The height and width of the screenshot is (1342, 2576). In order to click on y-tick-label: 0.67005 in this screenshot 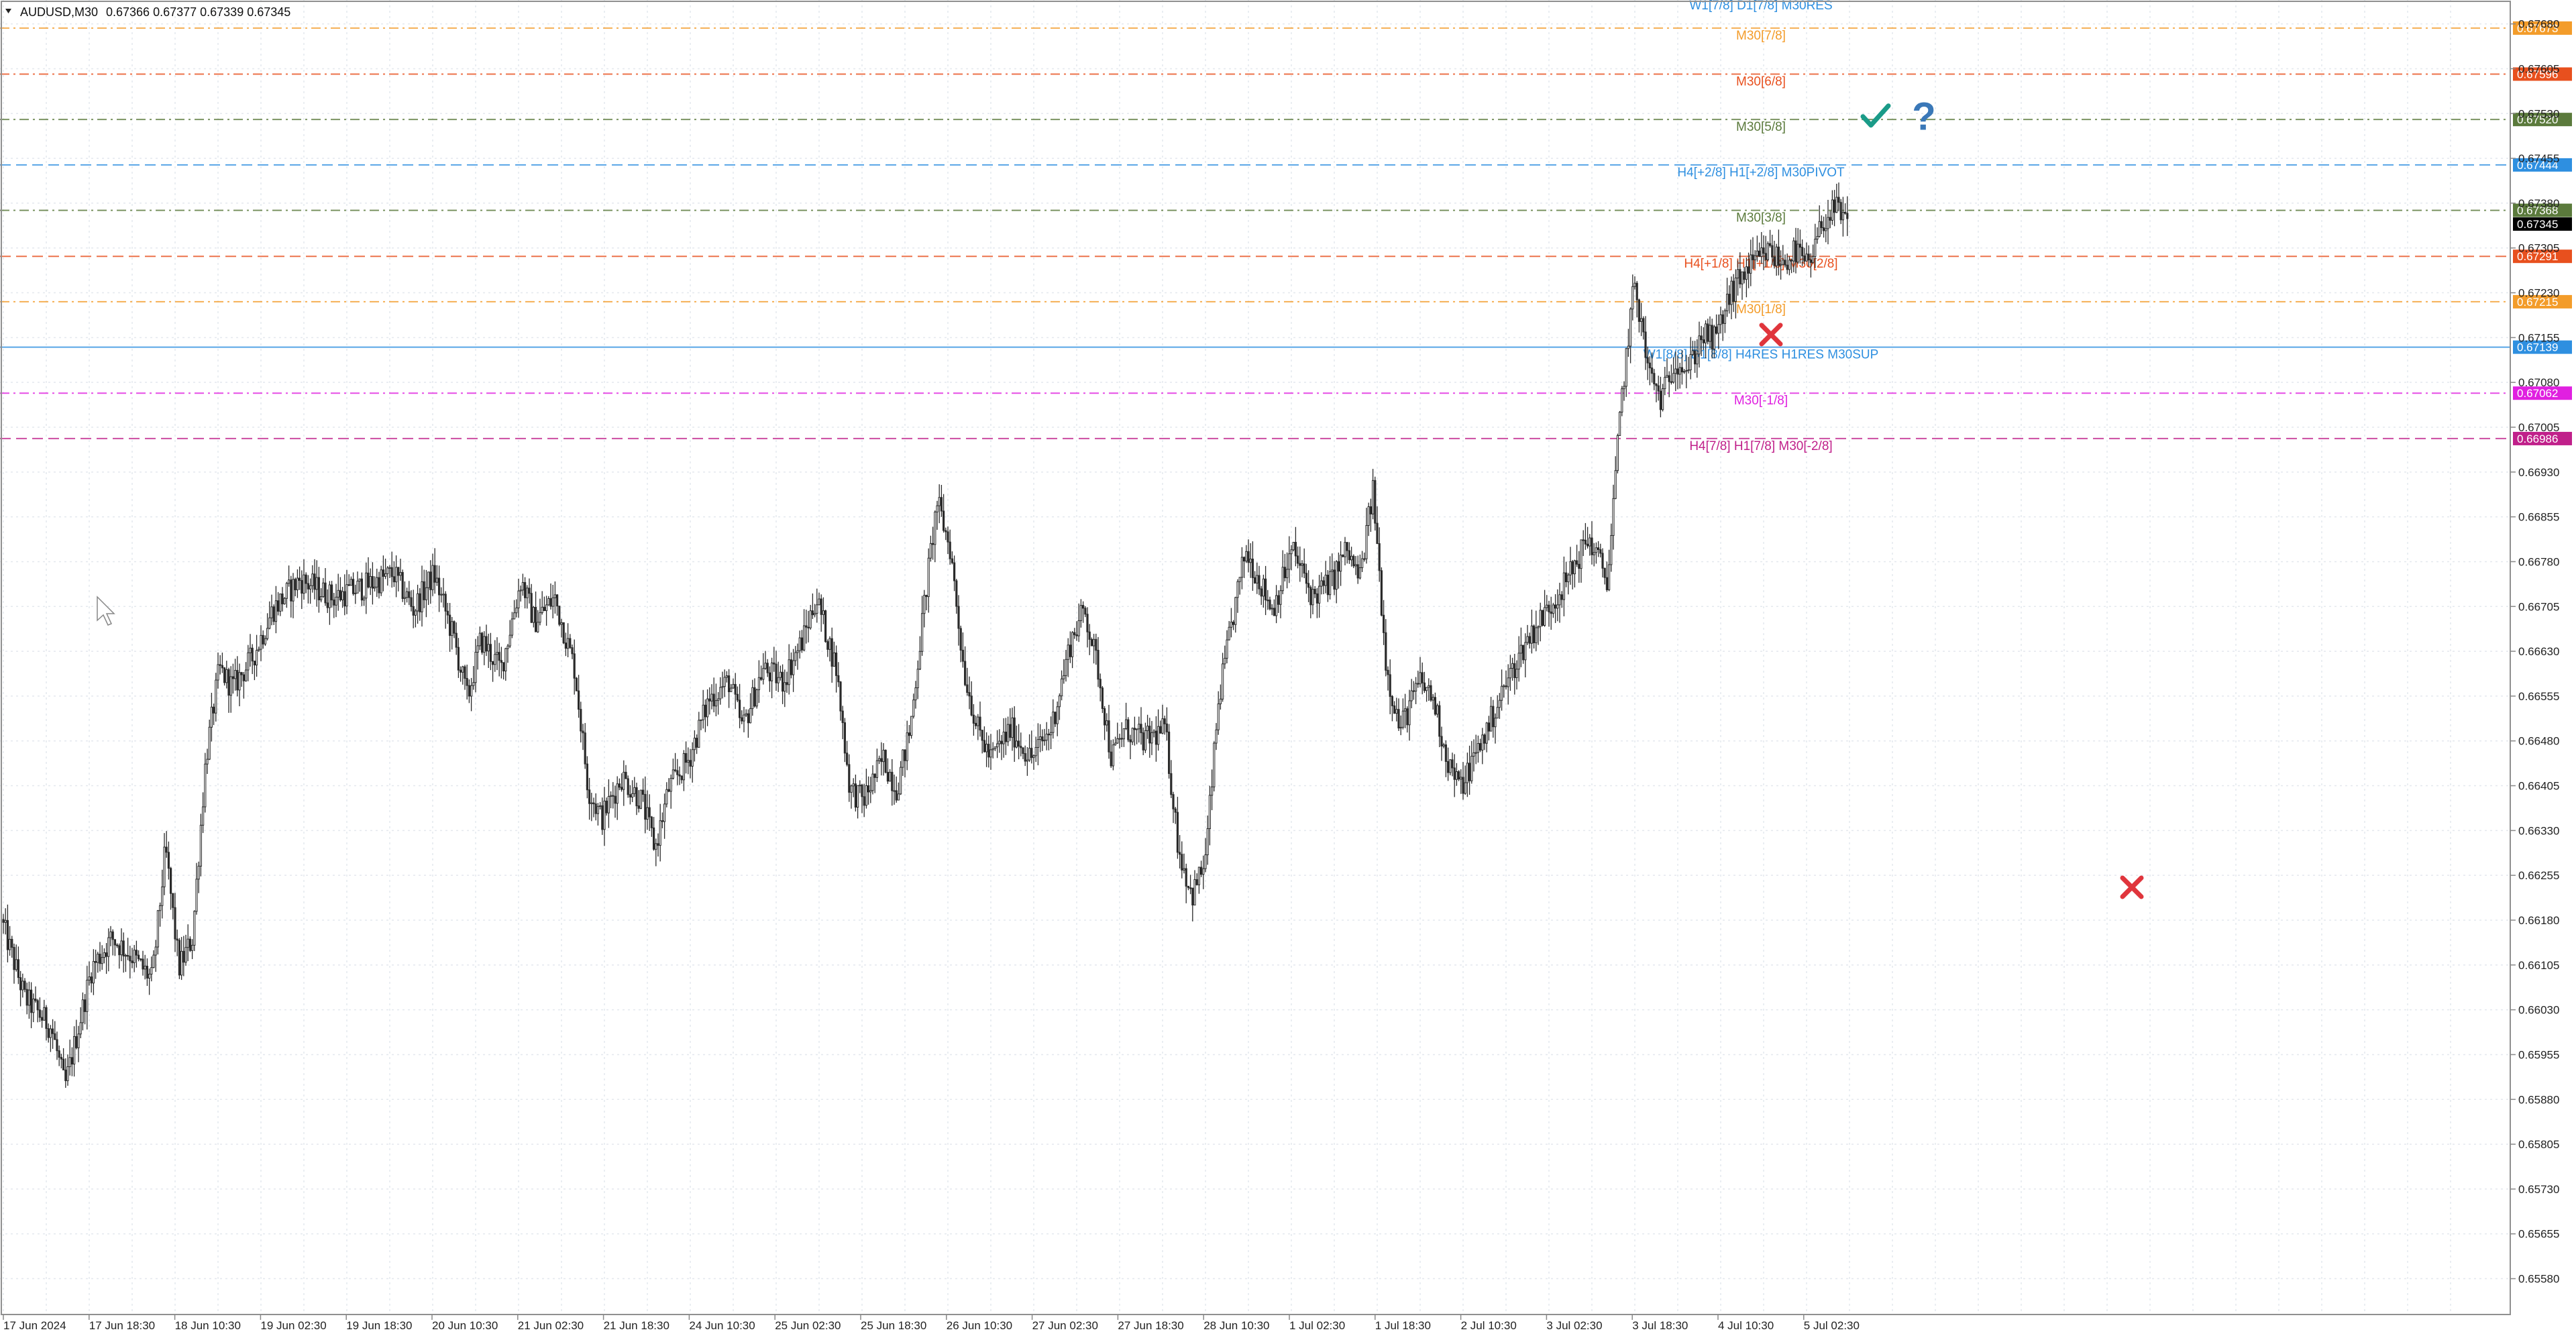, I will do `click(2538, 427)`.